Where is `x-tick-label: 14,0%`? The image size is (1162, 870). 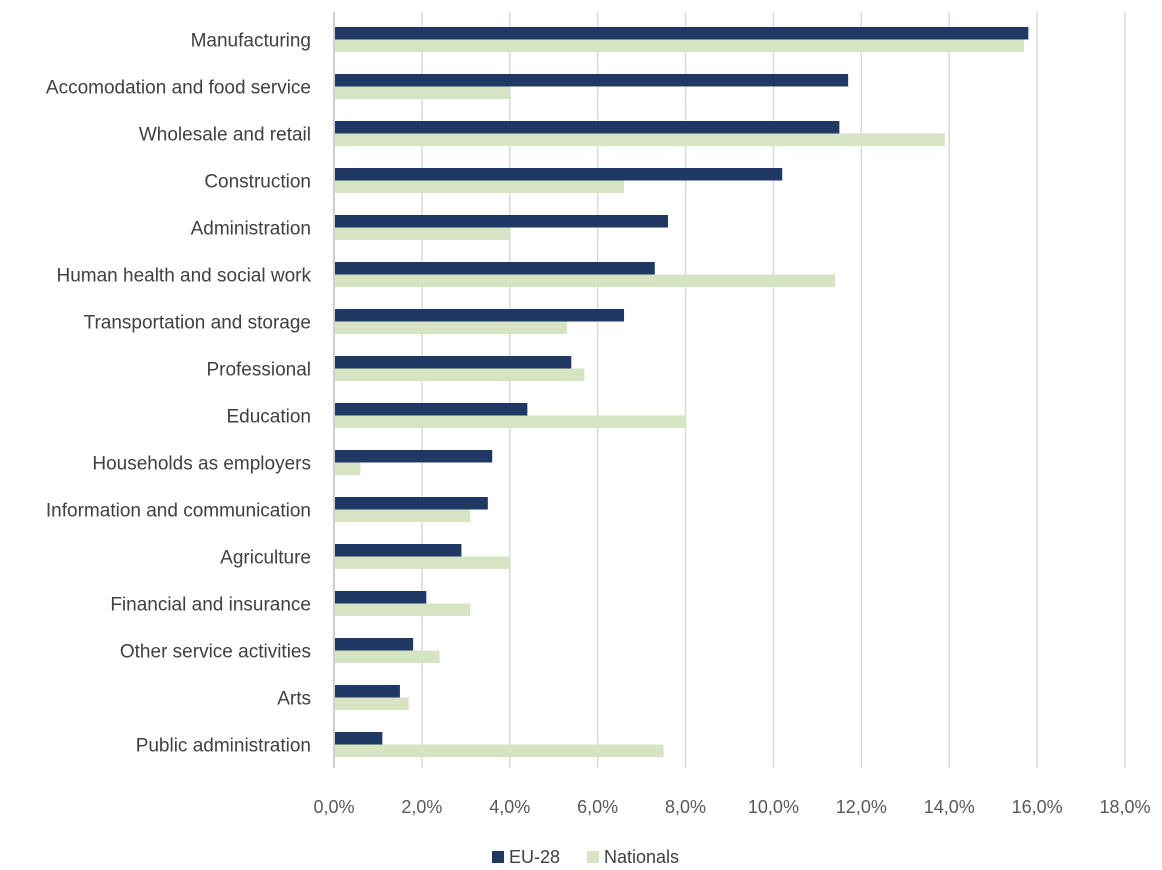
x-tick-label: 14,0% is located at coordinates (949, 807).